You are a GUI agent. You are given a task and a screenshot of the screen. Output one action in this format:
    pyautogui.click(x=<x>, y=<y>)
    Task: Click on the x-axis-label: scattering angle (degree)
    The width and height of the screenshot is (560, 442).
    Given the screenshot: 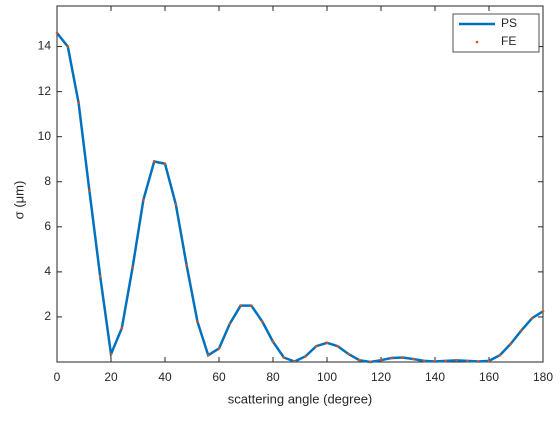 What is the action you would take?
    pyautogui.click(x=300, y=398)
    